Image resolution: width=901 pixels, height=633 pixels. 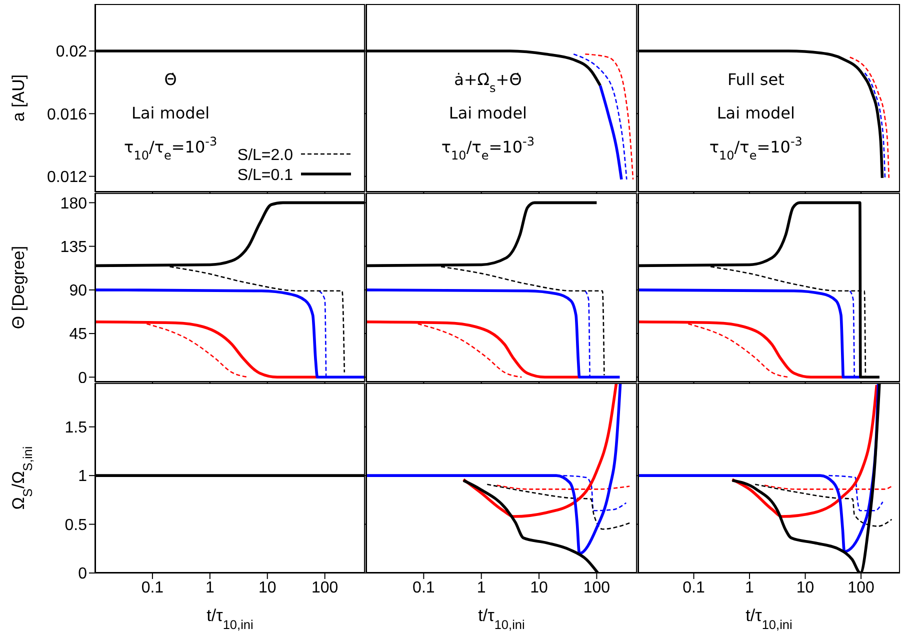 What do you see at coordinates (170, 79) in the screenshot?
I see `annotation: Θ̇` at bounding box center [170, 79].